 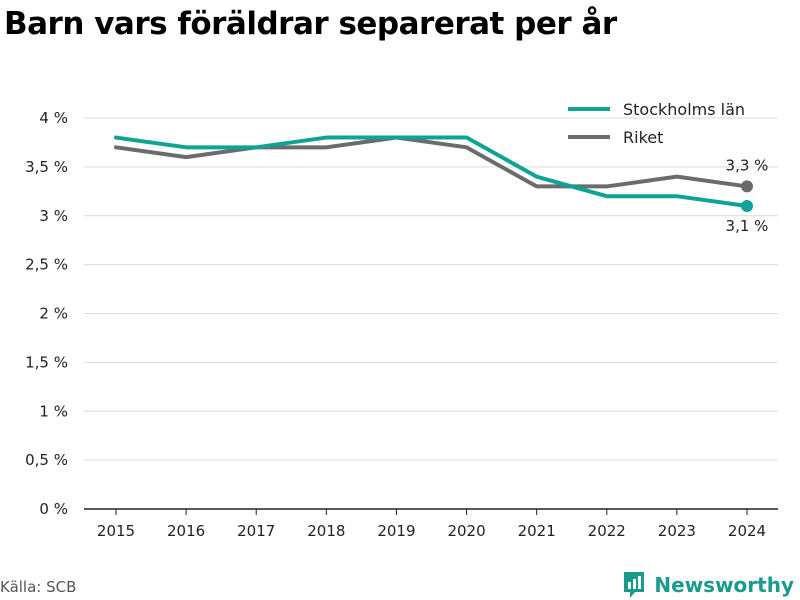 I want to click on x-tick-label: 2017, so click(x=256, y=531).